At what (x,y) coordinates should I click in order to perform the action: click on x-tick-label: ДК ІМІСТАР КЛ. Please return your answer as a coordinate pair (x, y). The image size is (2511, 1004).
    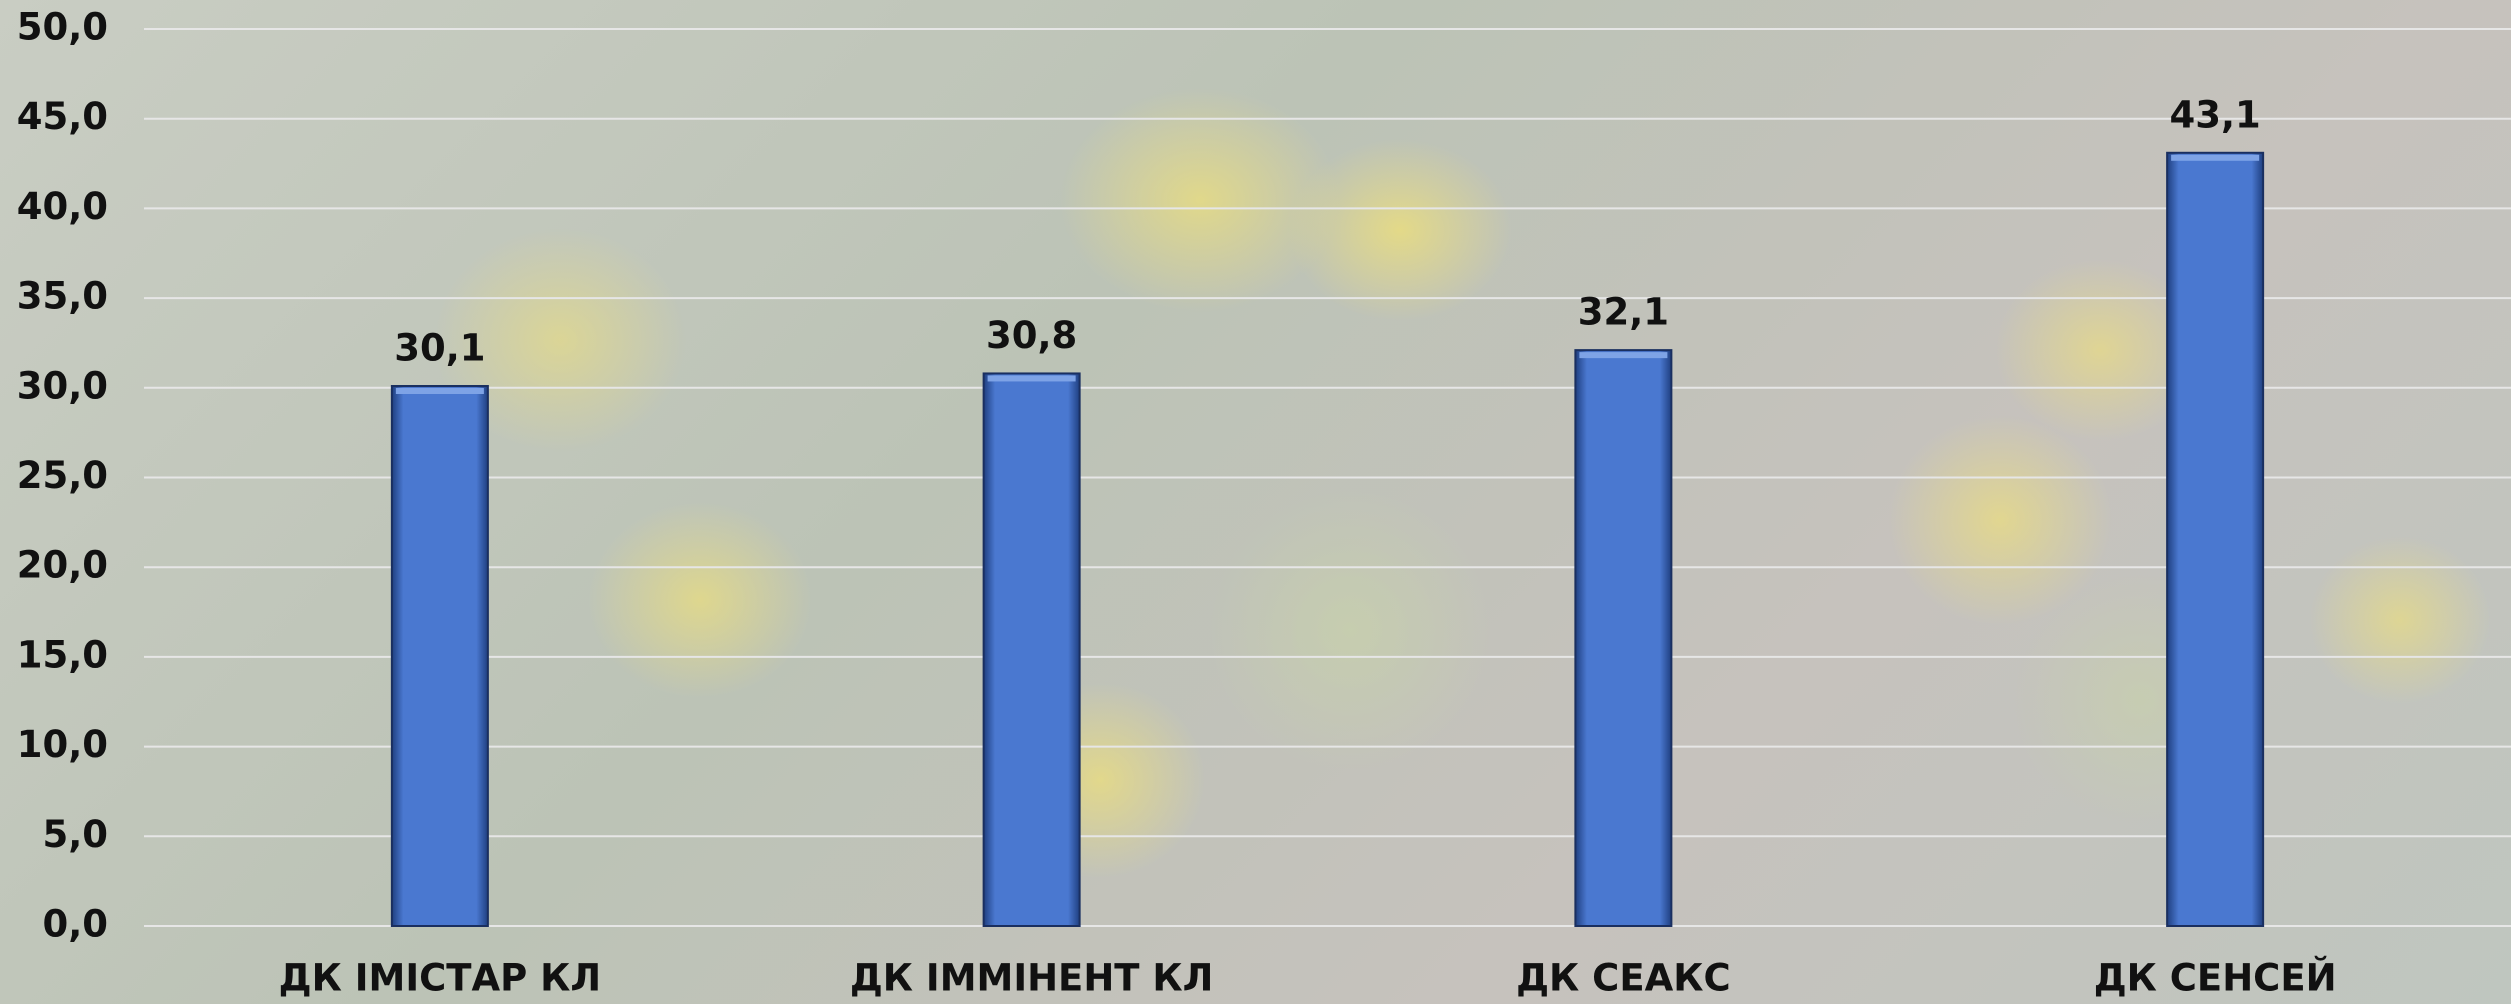
    Looking at the image, I should click on (440, 978).